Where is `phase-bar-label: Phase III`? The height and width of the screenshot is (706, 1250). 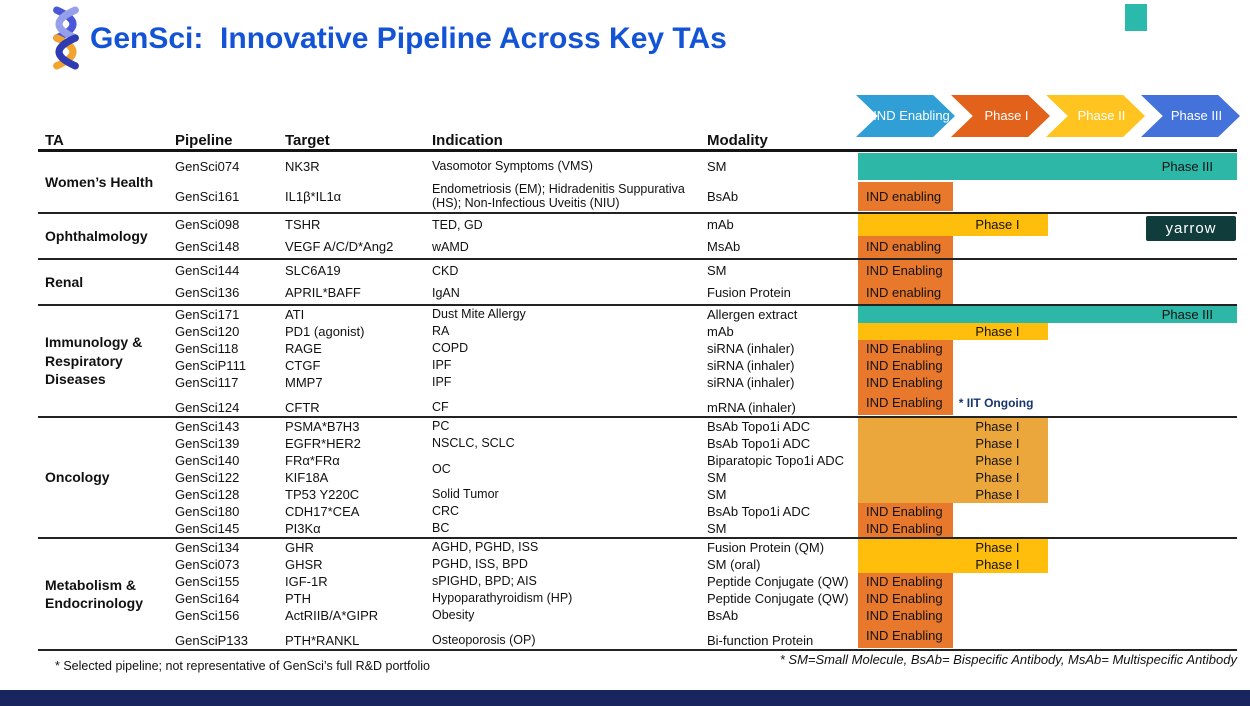
phase-bar-label: Phase III is located at coordinates (1187, 166).